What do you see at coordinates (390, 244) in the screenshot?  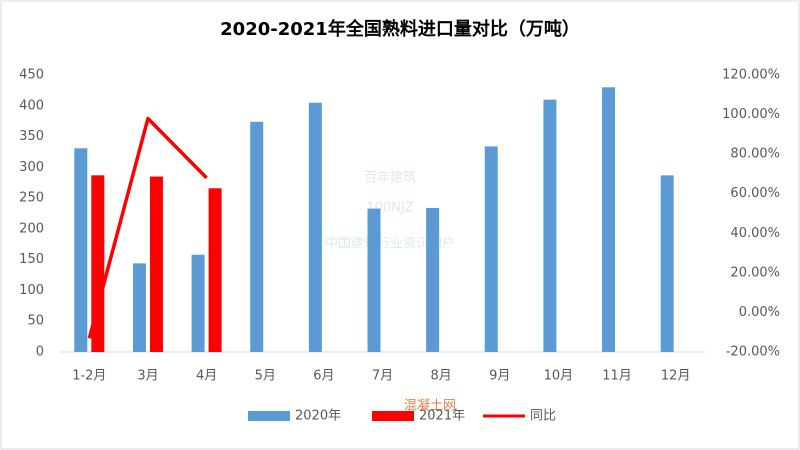 I see `watermark: 中国建筑行业资讯门户` at bounding box center [390, 244].